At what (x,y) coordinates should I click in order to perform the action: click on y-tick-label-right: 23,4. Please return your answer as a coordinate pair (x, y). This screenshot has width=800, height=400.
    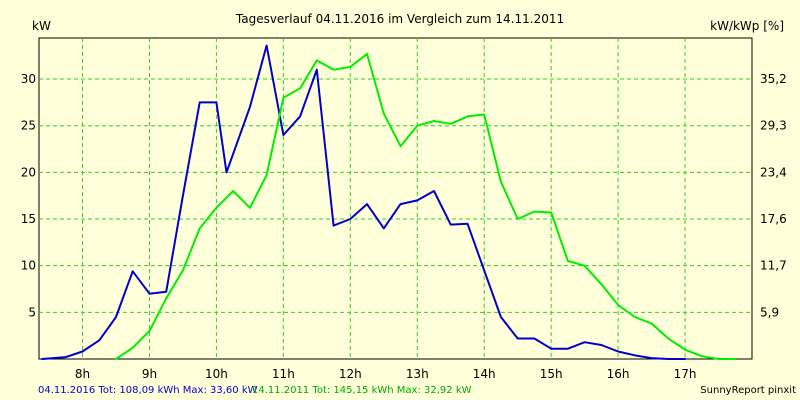
    Looking at the image, I should click on (773, 172).